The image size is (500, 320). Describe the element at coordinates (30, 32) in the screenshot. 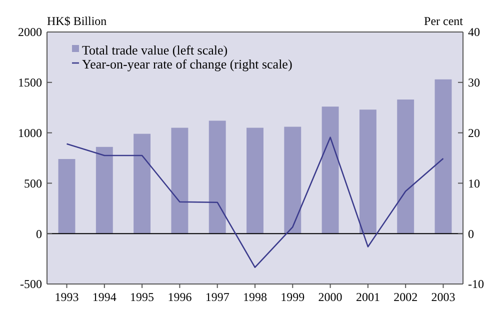

I see `y-tick-label: 2000` at that location.